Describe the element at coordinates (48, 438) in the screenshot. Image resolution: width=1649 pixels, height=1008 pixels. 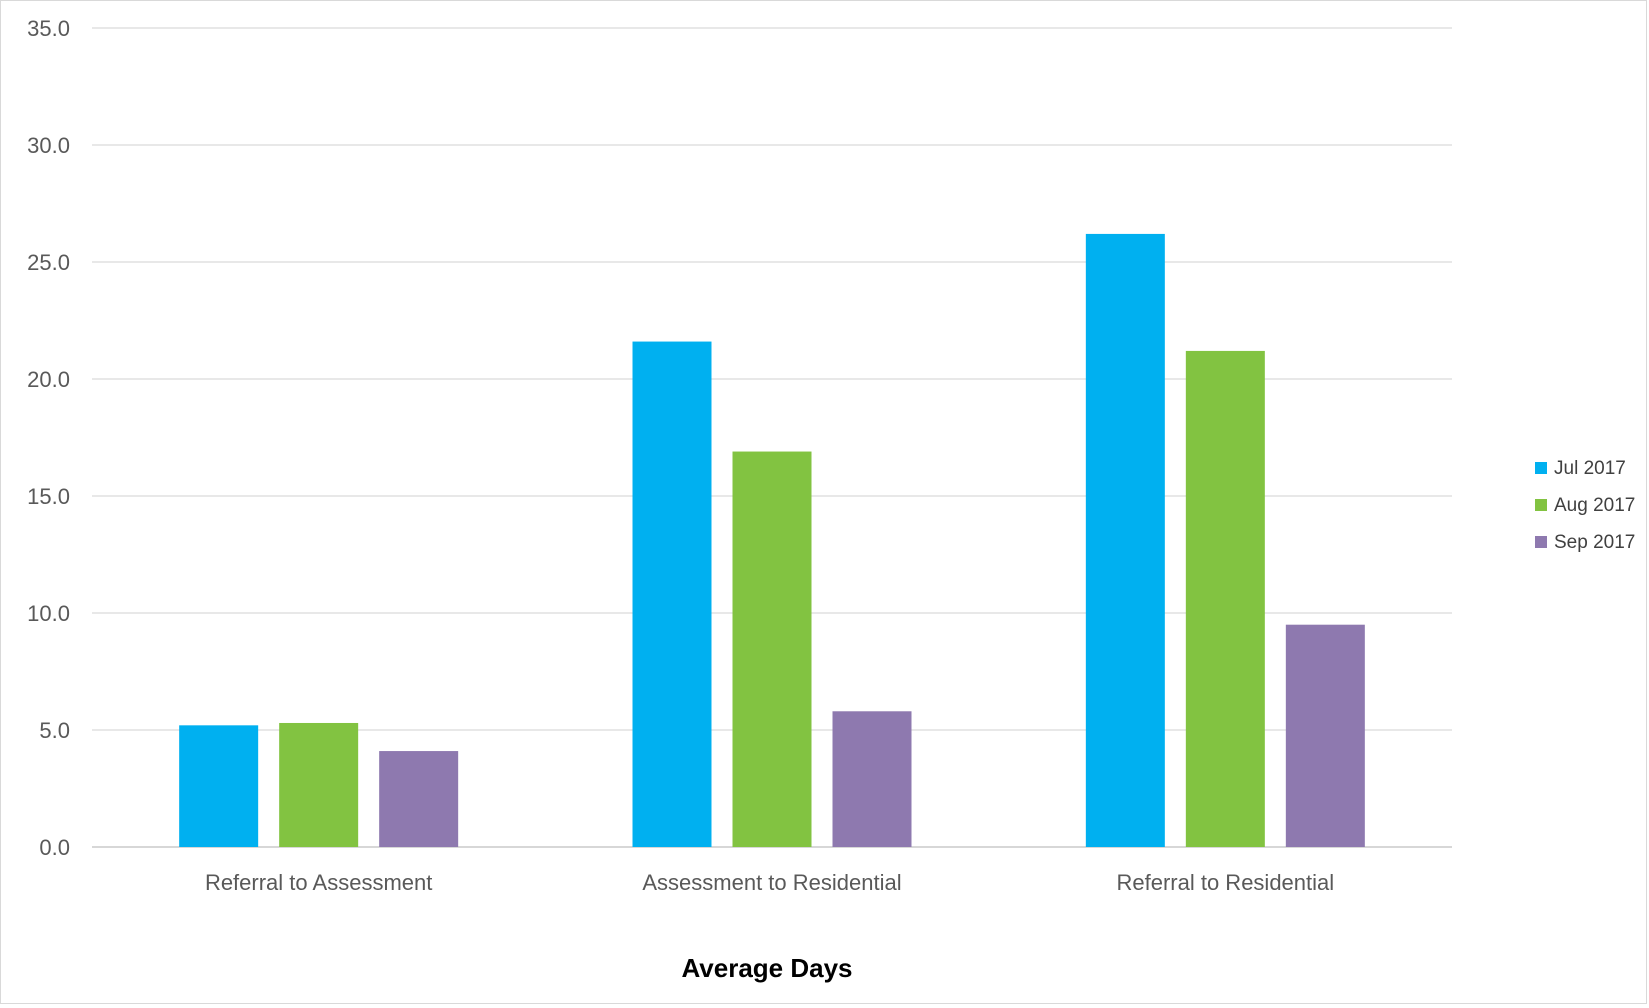
I see `y-axis-ticks: 0.0 5.0 10.0 15.0 20.0 25.0 30.0 35.0` at that location.